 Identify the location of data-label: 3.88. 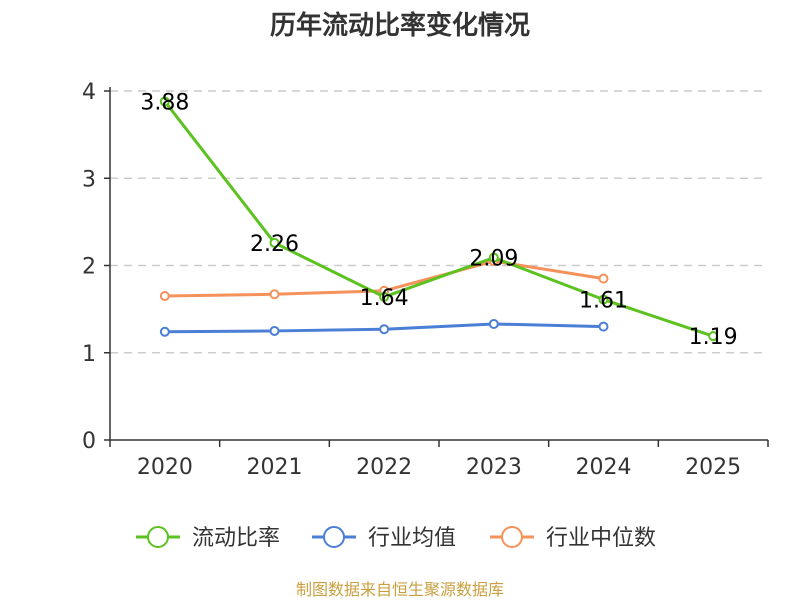
(164, 102).